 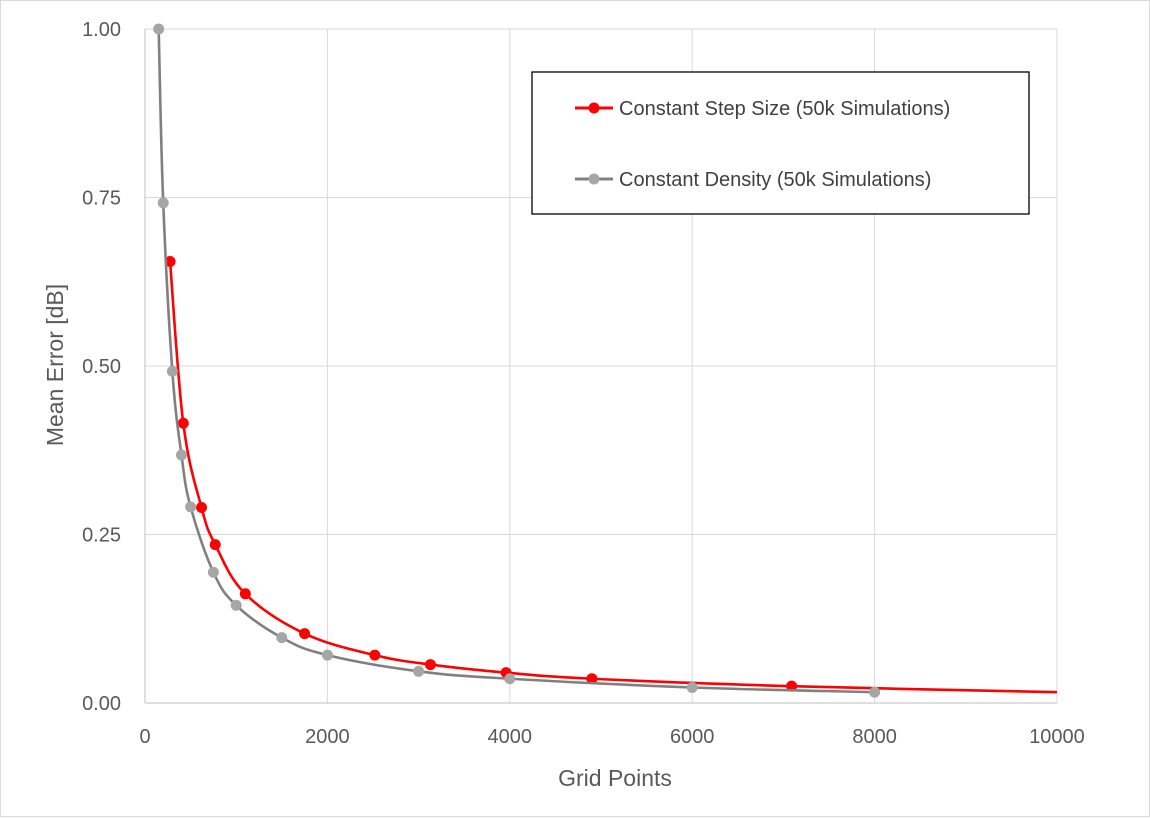 I want to click on x-tick-label: 4000, so click(x=510, y=737).